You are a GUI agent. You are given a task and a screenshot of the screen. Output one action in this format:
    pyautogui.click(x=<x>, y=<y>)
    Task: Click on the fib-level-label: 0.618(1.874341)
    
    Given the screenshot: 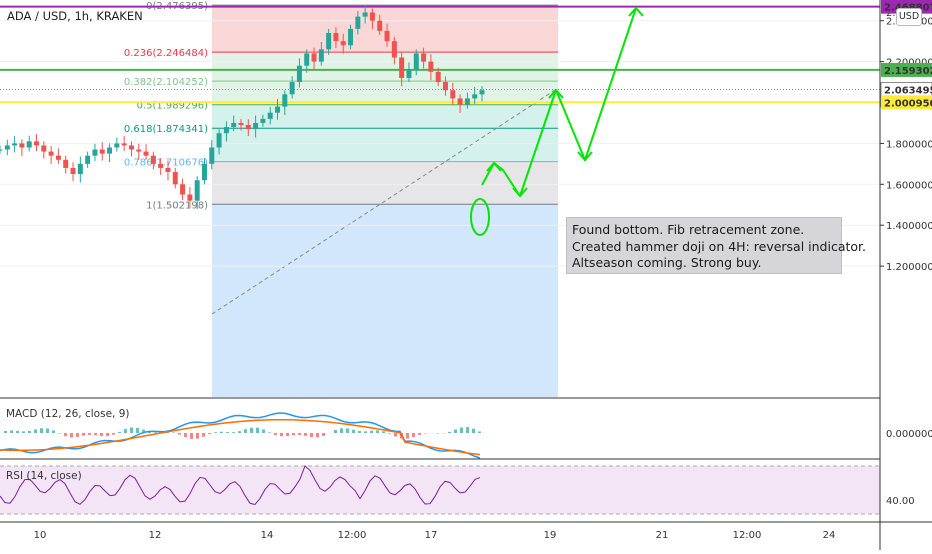 What is the action you would take?
    pyautogui.click(x=166, y=129)
    